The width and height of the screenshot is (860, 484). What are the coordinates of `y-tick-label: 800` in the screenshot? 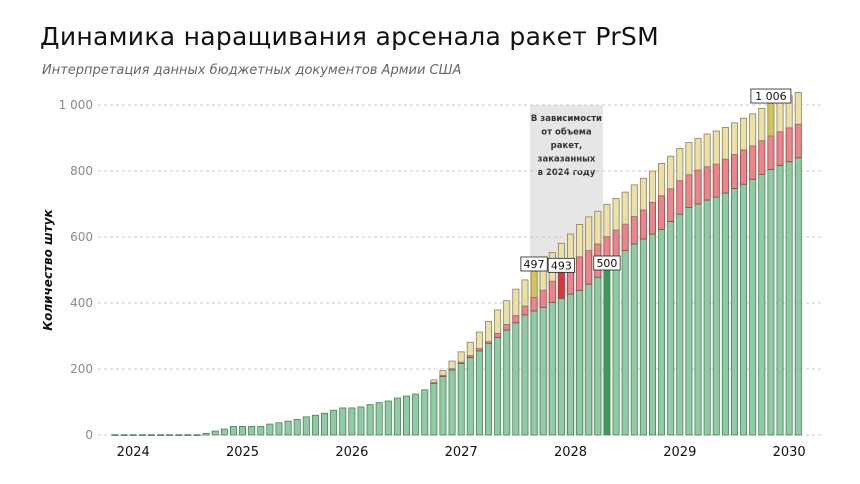 It's located at (81, 171).